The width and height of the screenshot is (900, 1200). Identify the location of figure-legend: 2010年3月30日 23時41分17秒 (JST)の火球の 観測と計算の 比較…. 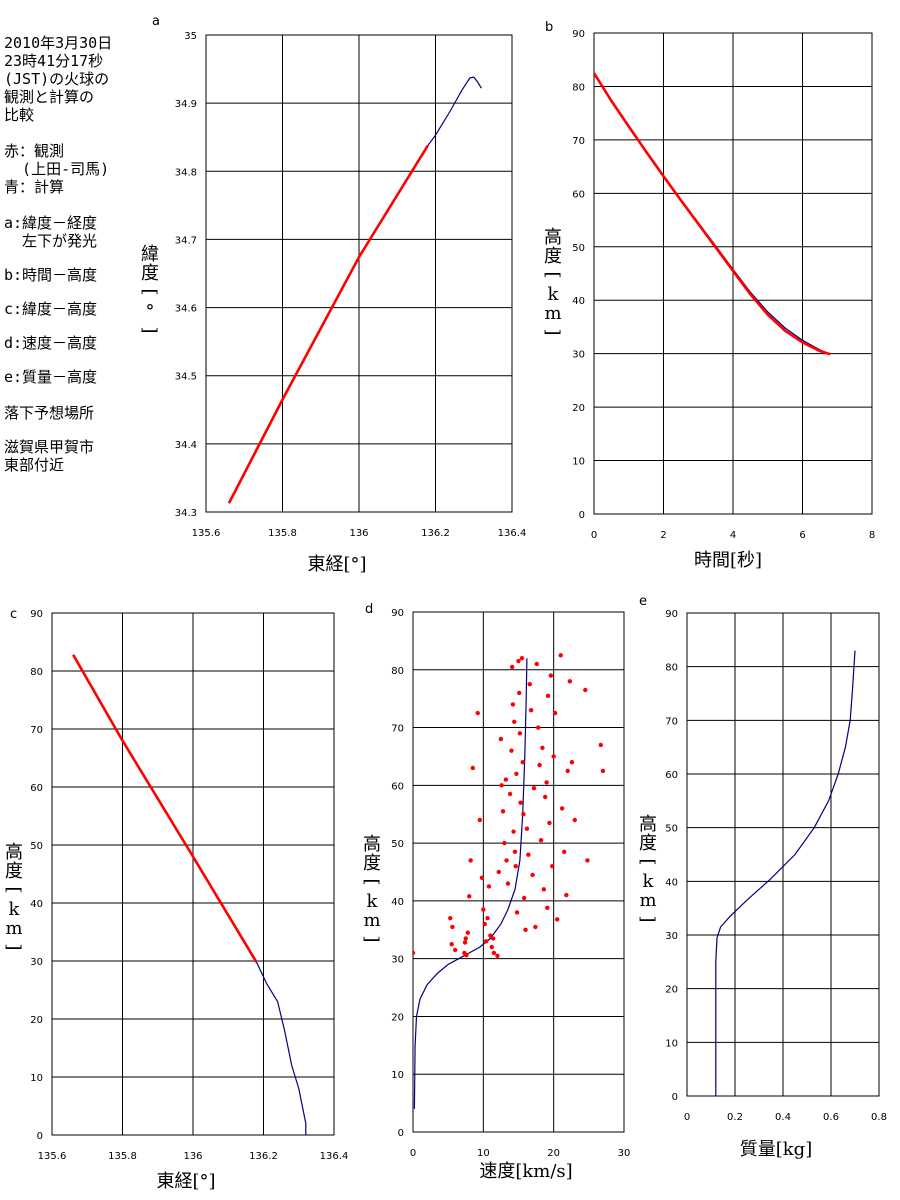
(74, 254).